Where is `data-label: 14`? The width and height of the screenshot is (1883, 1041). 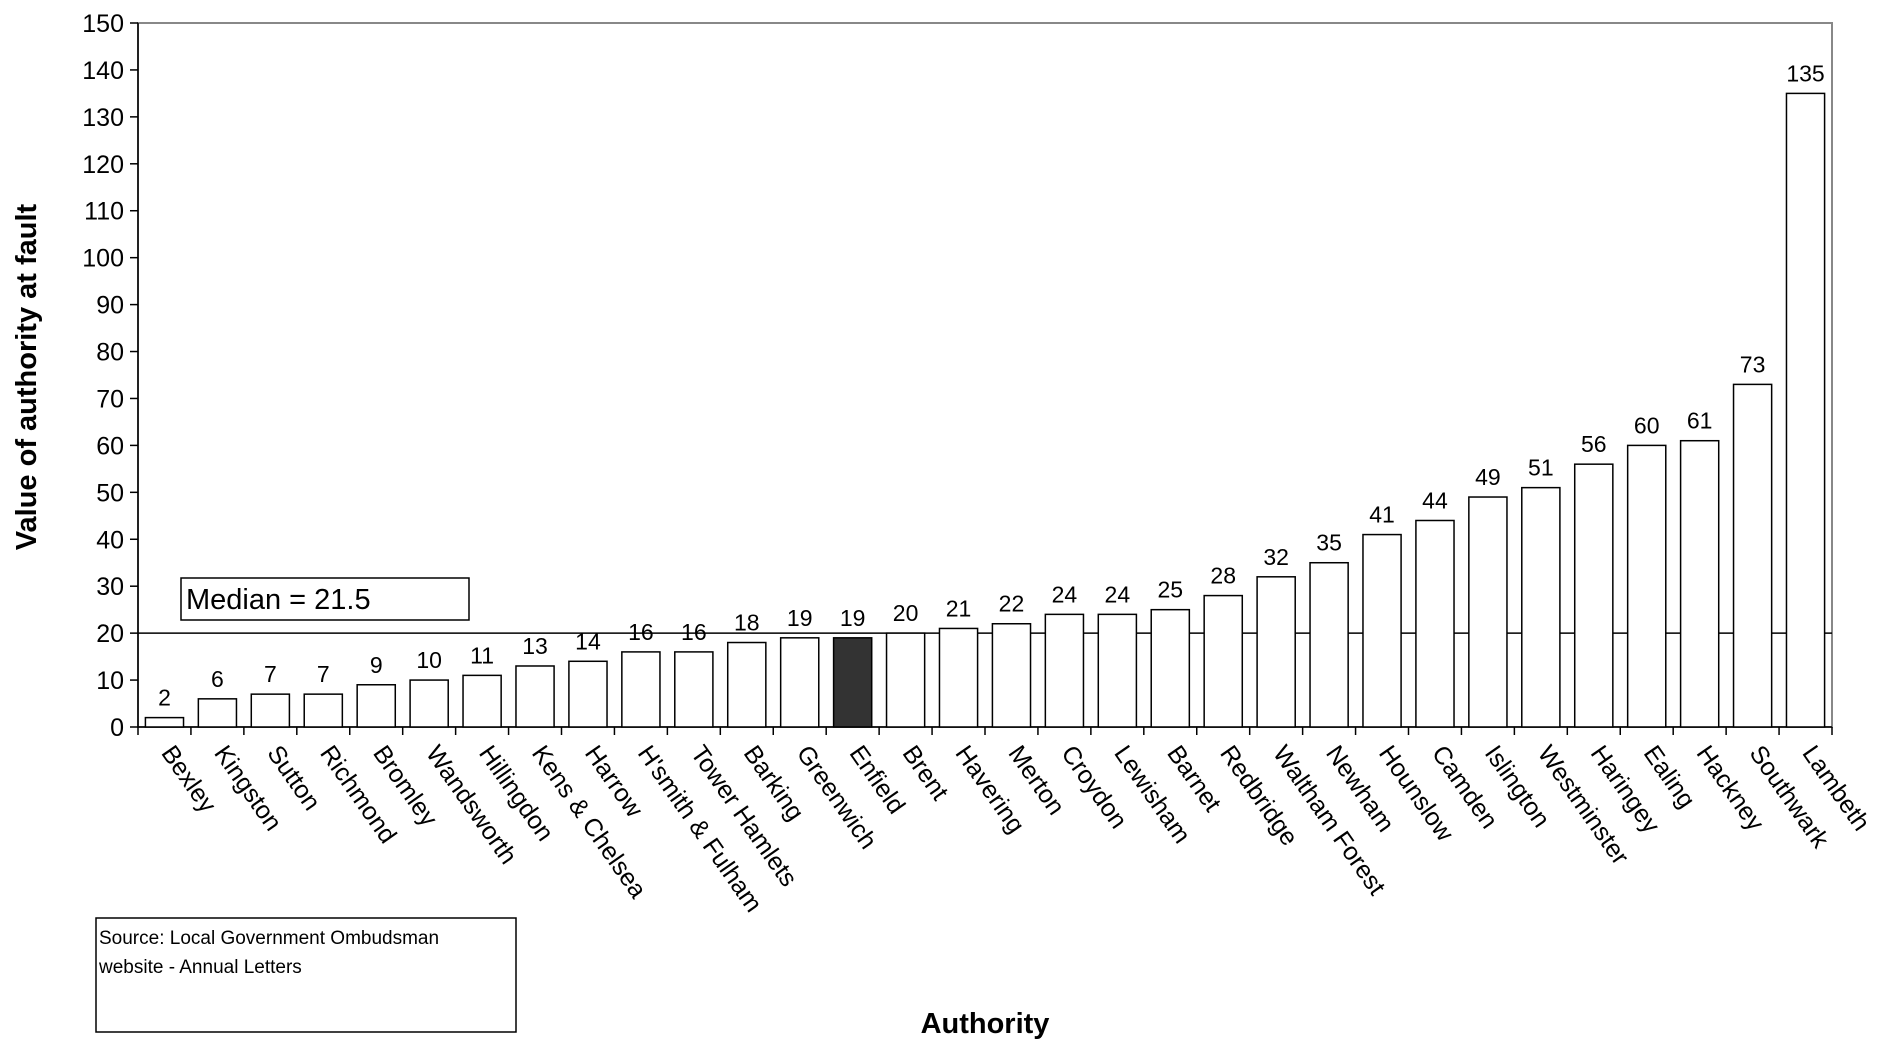 data-label: 14 is located at coordinates (588, 641).